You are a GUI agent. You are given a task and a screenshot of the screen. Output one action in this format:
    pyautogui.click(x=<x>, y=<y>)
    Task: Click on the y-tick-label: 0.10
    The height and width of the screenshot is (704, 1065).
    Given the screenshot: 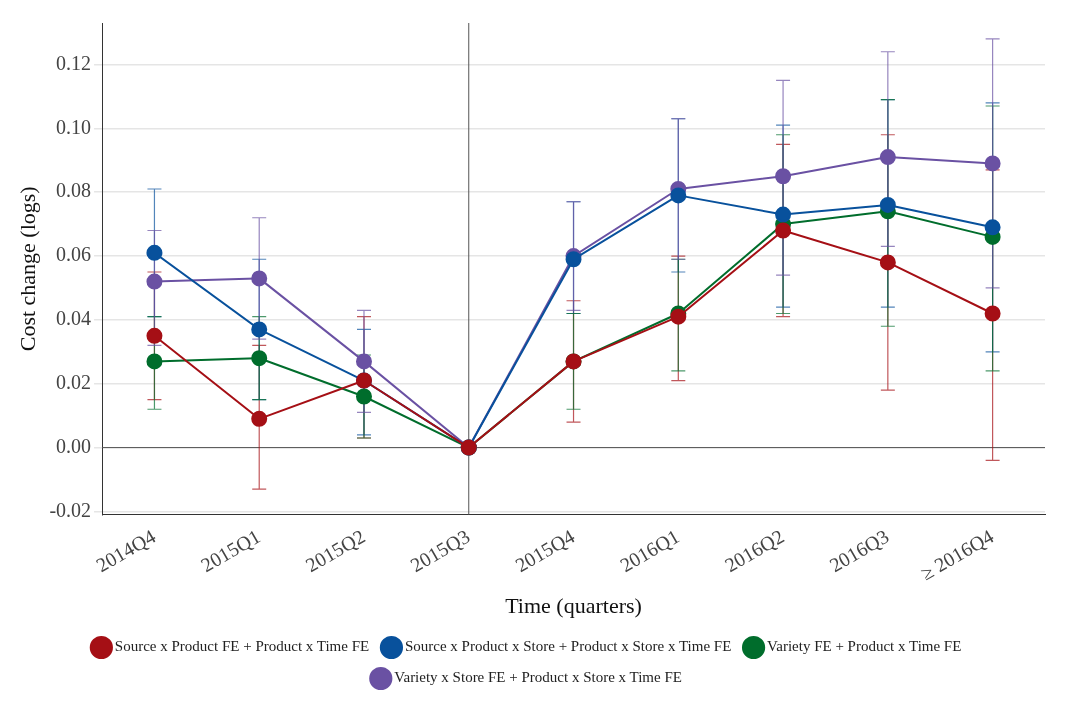 What is the action you would take?
    pyautogui.click(x=74, y=126)
    